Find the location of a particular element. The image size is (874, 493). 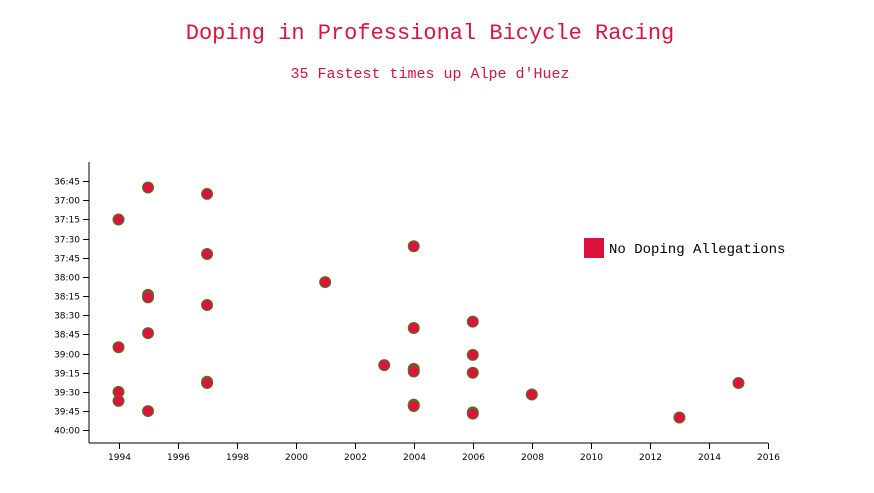

legend: No Doping Allegations is located at coordinates (684, 248).